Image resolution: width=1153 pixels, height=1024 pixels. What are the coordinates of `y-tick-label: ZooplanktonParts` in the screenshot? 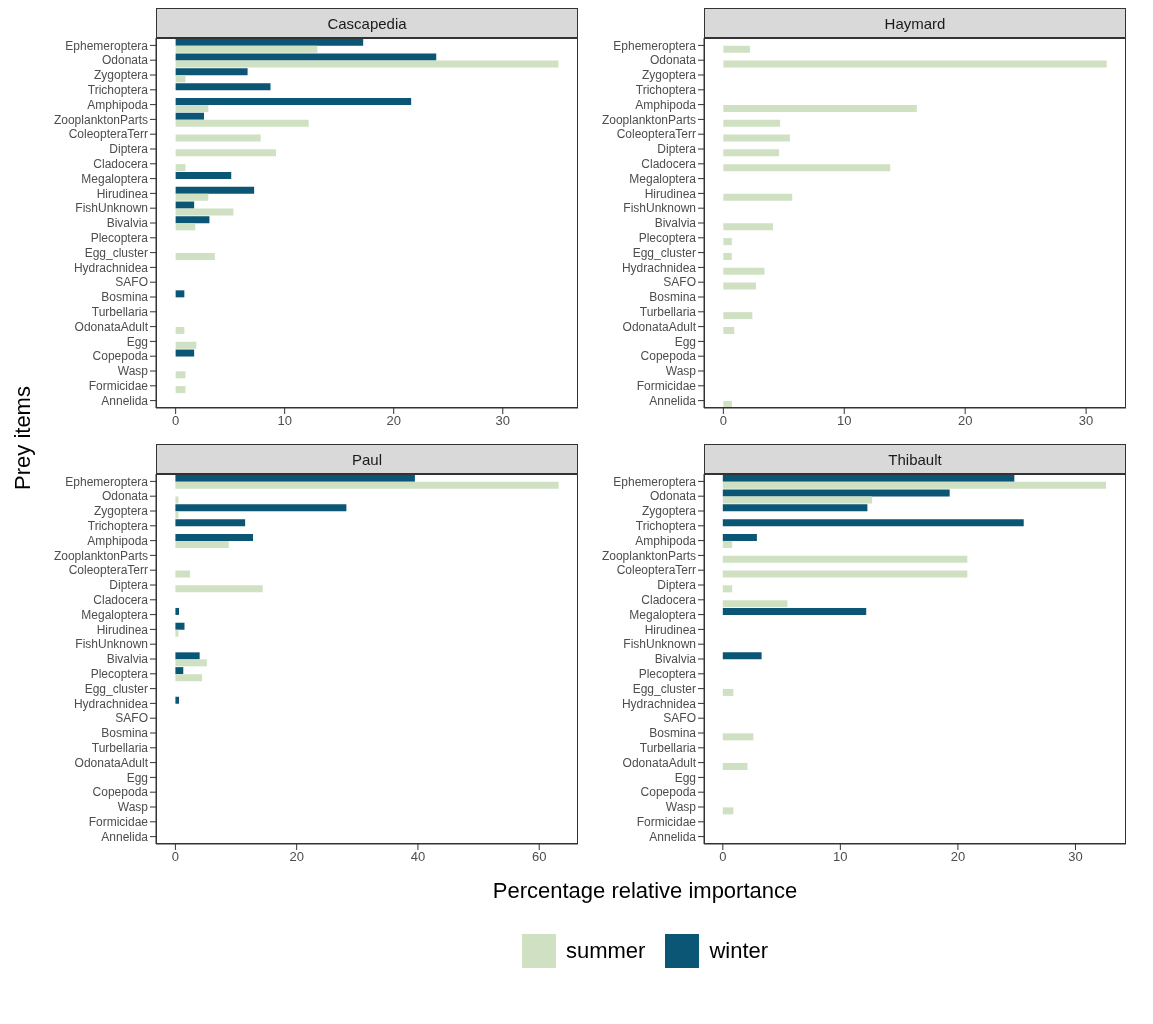 It's located at (100, 119).